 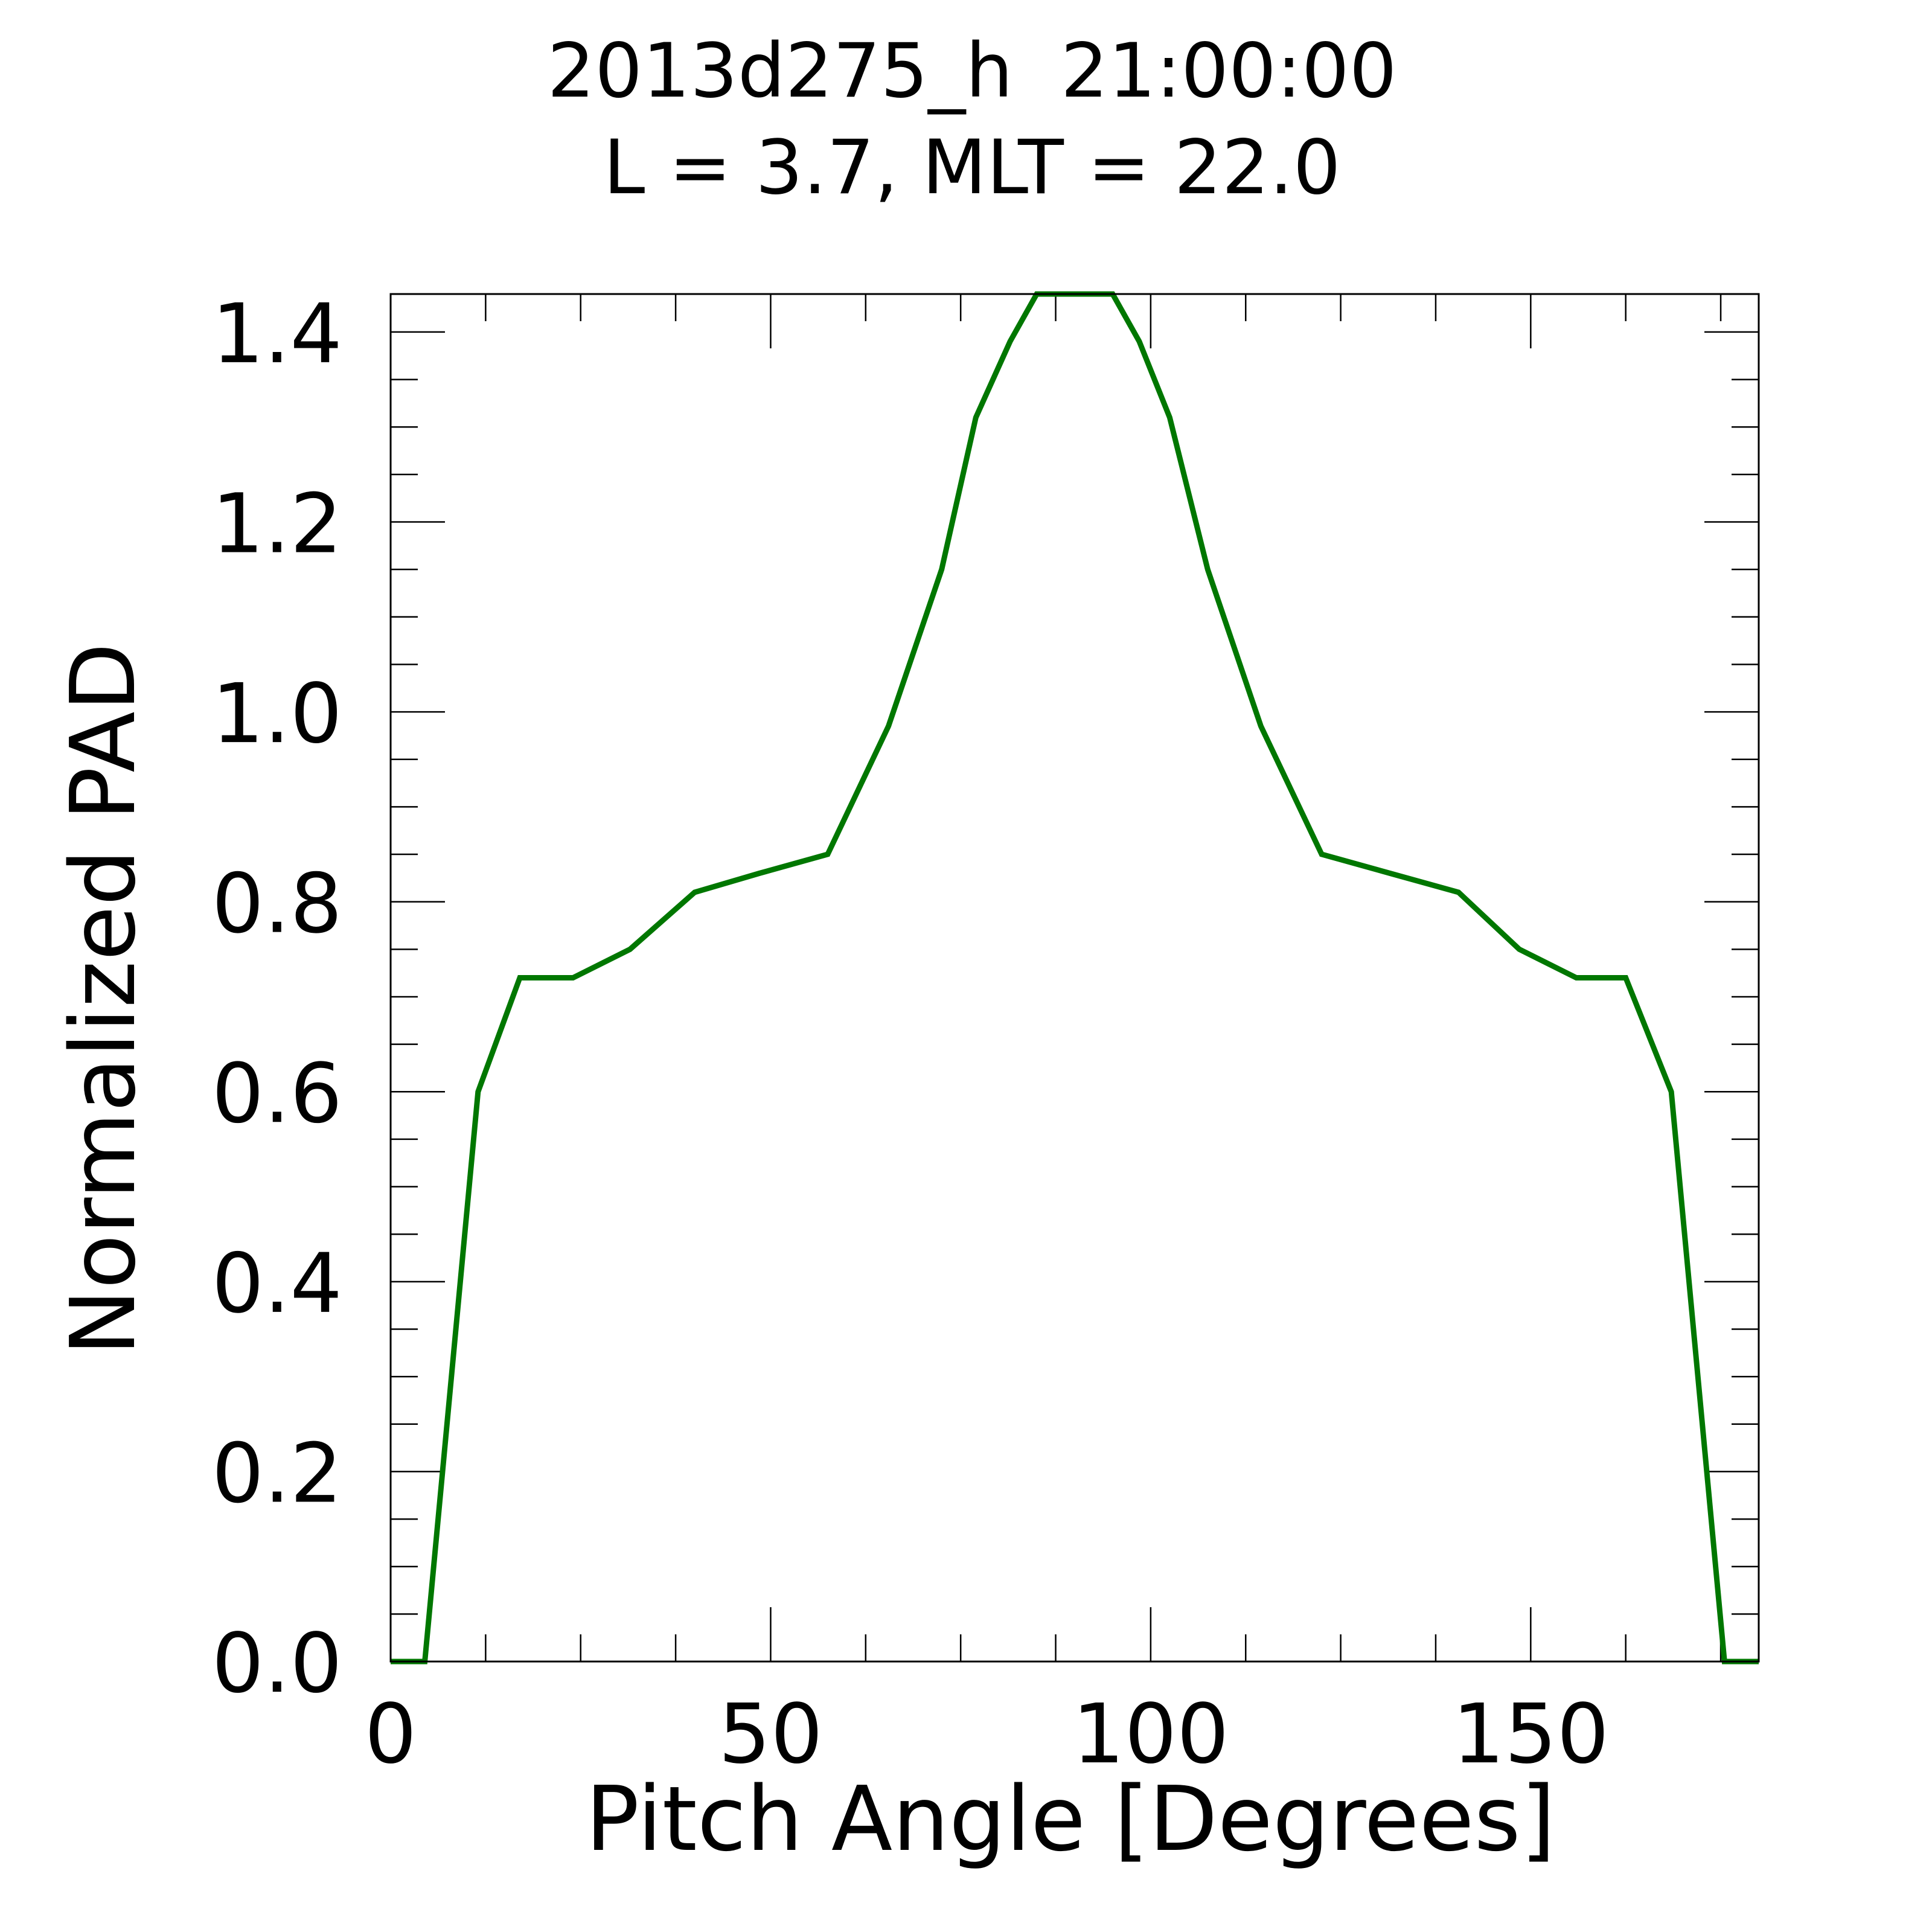 What do you see at coordinates (971, 167) in the screenshot?
I see `chart-subtitle: L = 3.7, MLT = 22.0` at bounding box center [971, 167].